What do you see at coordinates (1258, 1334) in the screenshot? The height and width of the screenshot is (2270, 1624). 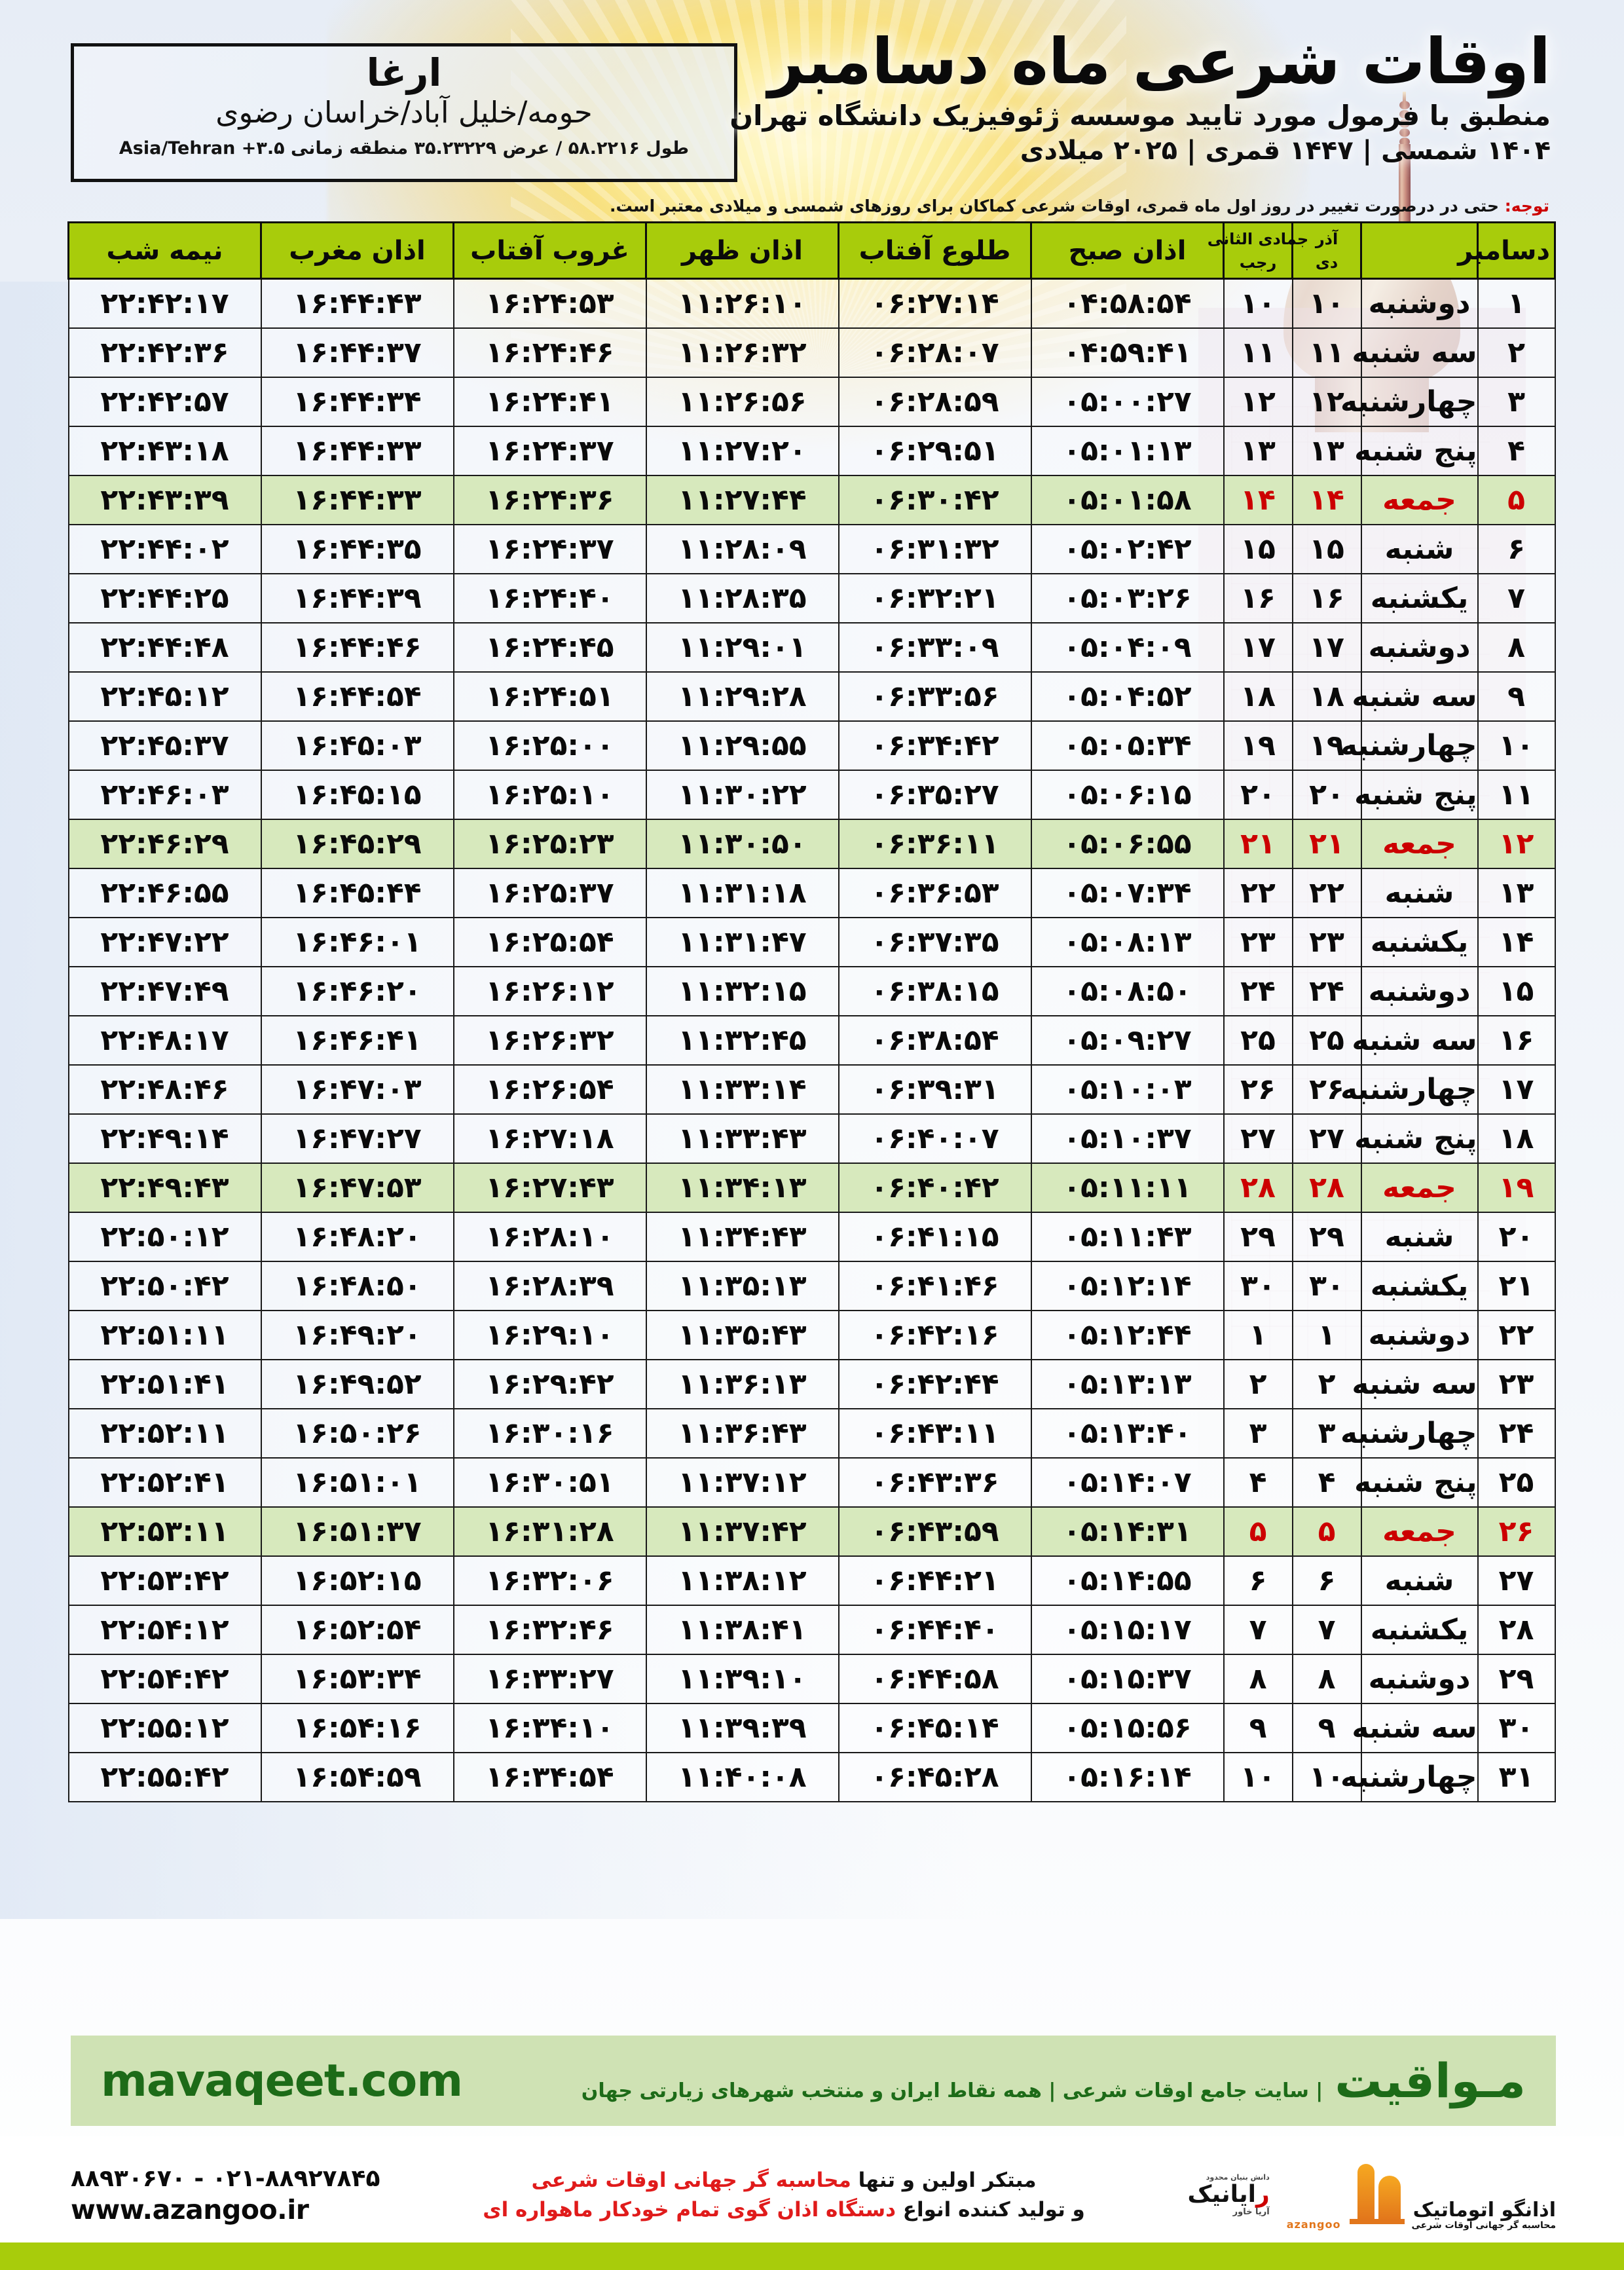 I see `cell-hijri-day: ۱` at bounding box center [1258, 1334].